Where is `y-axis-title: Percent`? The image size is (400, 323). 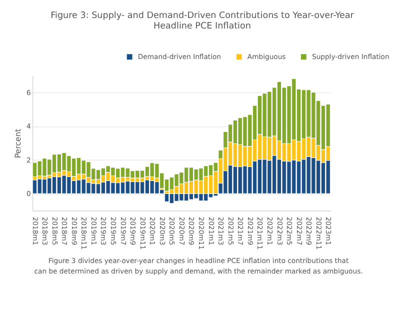 y-axis-title: Percent is located at coordinates (18, 143).